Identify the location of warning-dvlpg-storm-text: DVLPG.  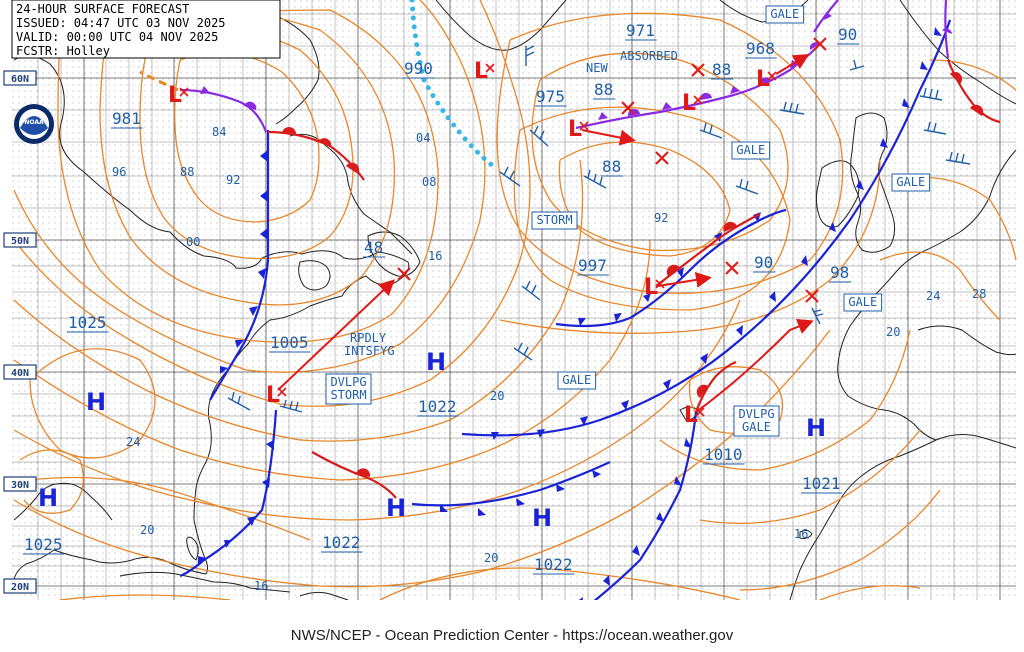
(348, 382).